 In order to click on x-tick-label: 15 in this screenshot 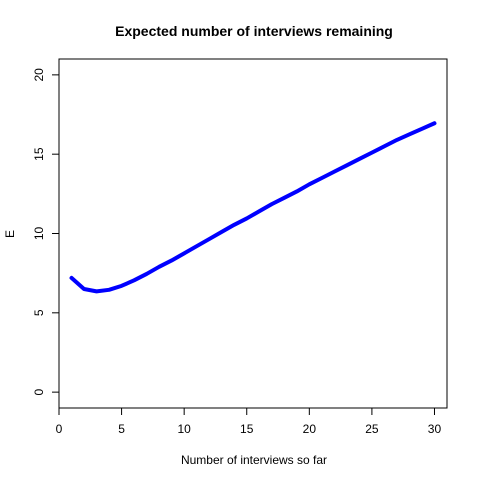, I will do `click(247, 429)`.